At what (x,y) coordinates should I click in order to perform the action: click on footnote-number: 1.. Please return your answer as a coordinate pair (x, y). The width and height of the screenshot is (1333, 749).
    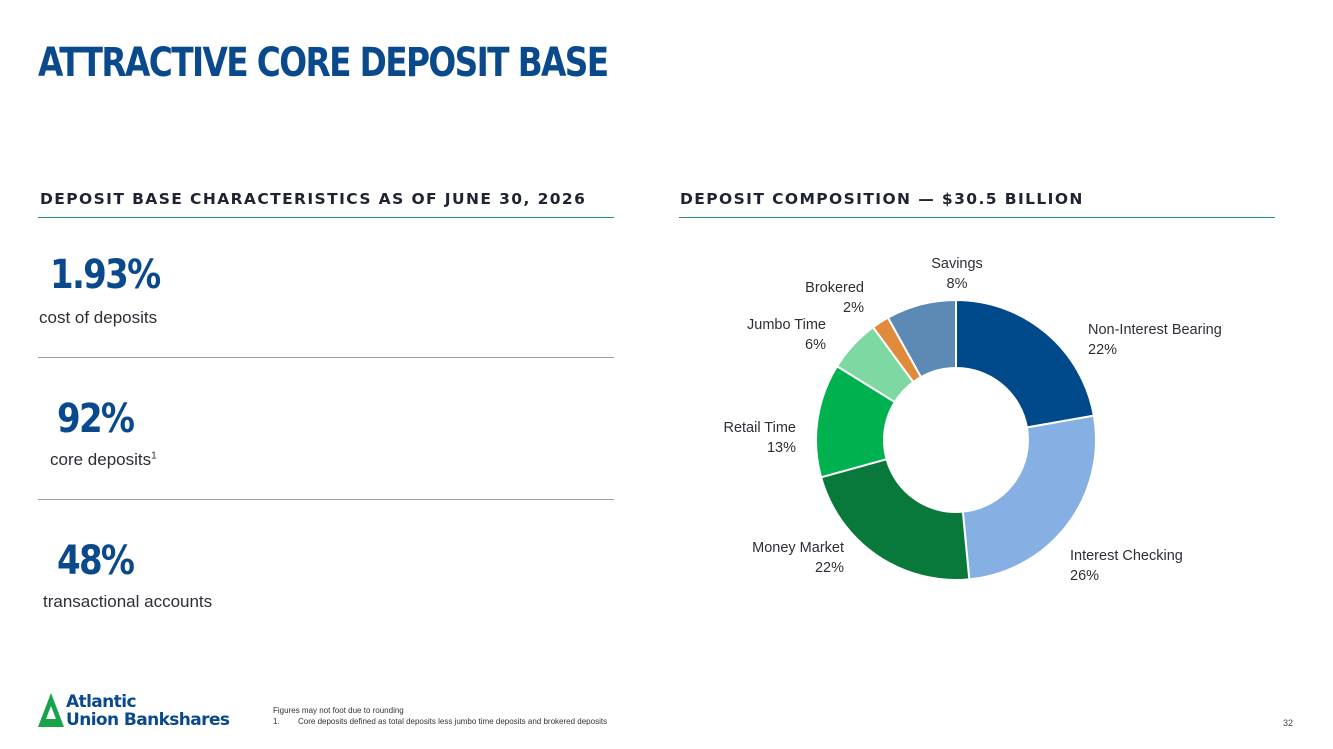
    Looking at the image, I should click on (276, 721).